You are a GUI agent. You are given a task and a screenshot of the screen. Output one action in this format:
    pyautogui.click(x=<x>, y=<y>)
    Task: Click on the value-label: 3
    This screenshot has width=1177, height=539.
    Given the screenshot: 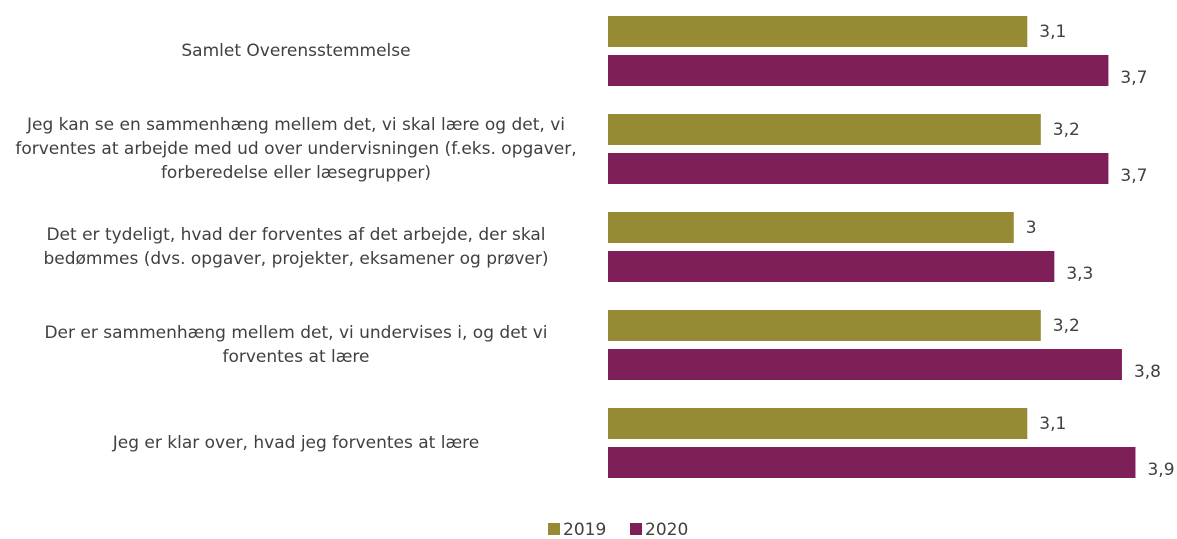 What is the action you would take?
    pyautogui.click(x=1031, y=228)
    